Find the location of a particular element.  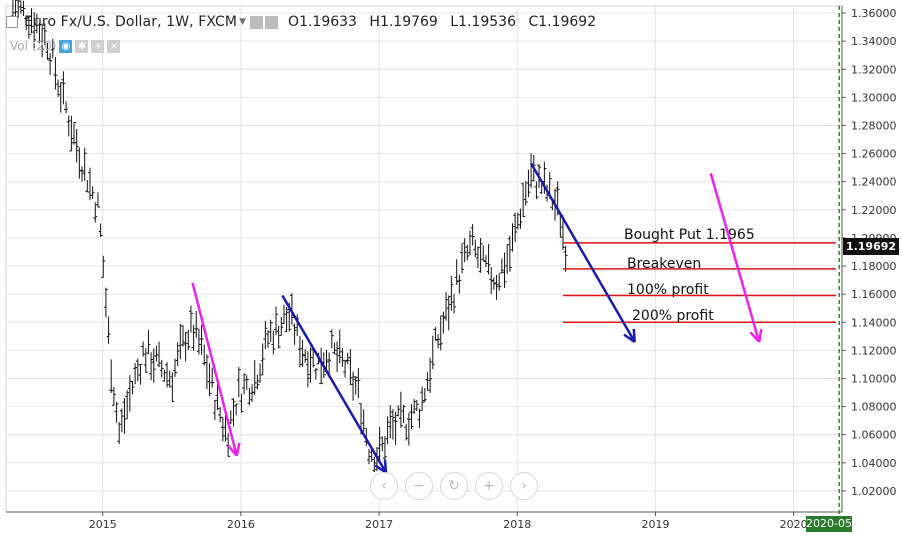

volume-legend: Vol (20) ◉ ✱ + × is located at coordinates (65, 46).